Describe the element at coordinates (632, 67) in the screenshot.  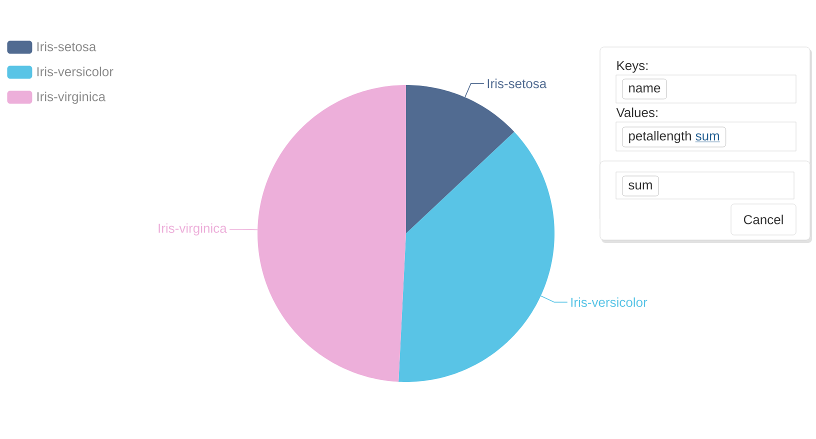
I see `text: Keys:` at that location.